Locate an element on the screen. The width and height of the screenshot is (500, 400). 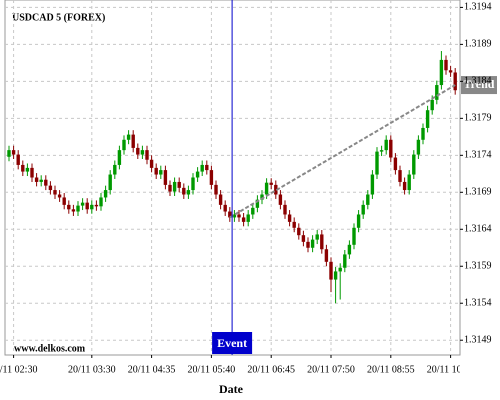
y-tick-label: 1.3149 is located at coordinates (478, 340).